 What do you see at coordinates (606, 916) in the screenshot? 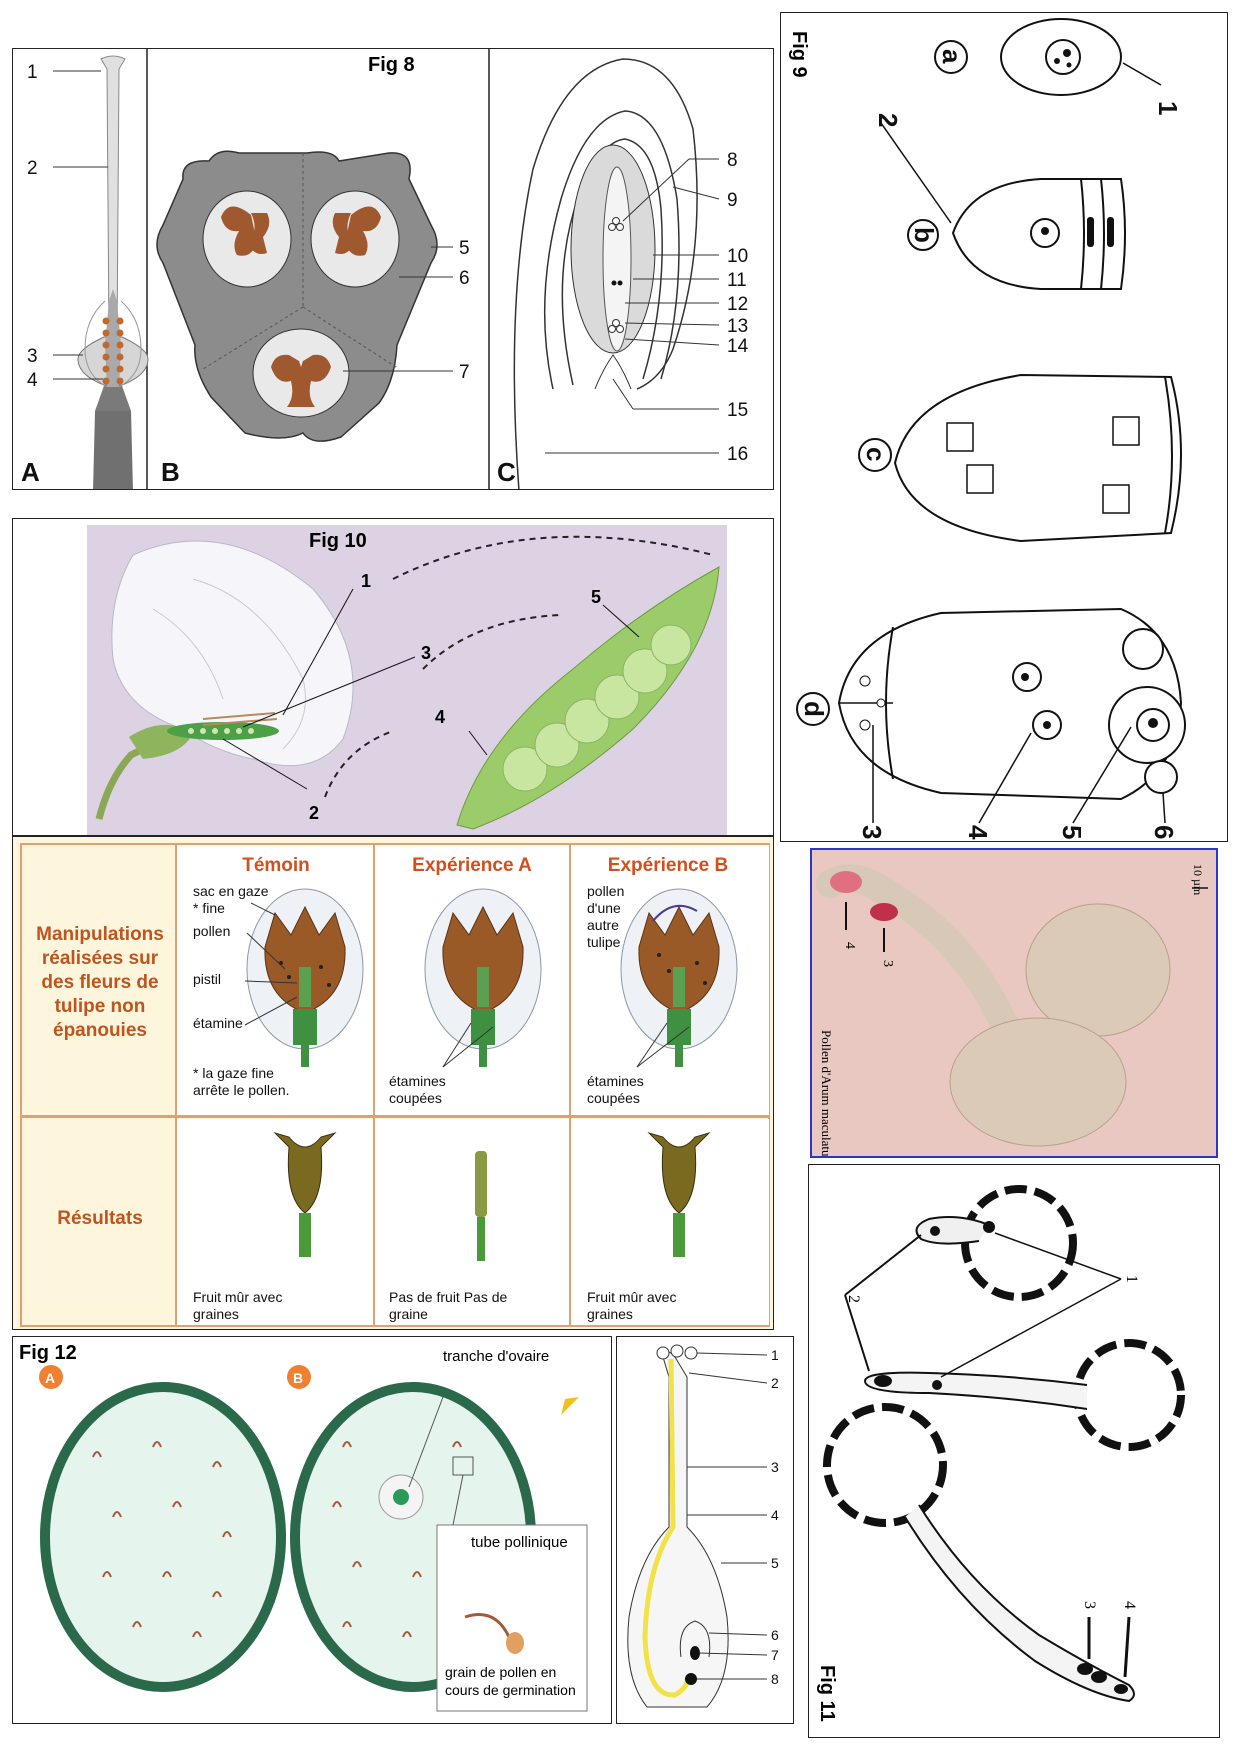
I see `label-pollen-autre-tulipe: pollen d'une autre tulipe` at bounding box center [606, 916].